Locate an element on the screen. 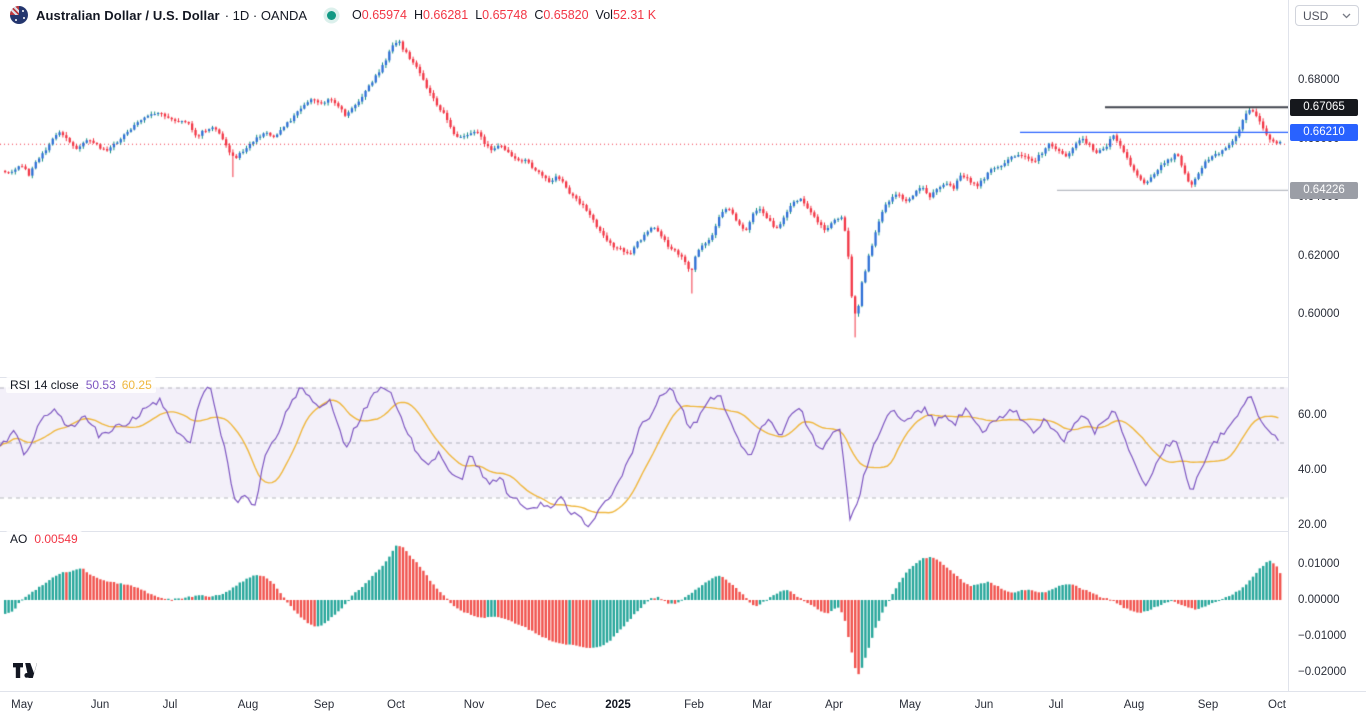  ao-name: AO is located at coordinates (19, 539).